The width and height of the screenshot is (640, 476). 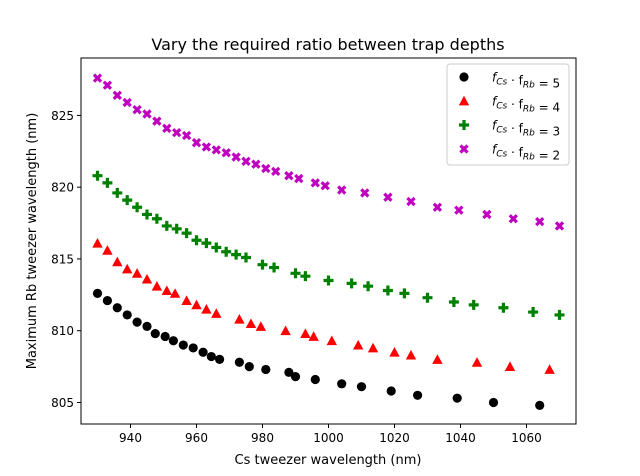 I want to click on legend-label: fCs · fRb = 5, so click(x=526, y=81).